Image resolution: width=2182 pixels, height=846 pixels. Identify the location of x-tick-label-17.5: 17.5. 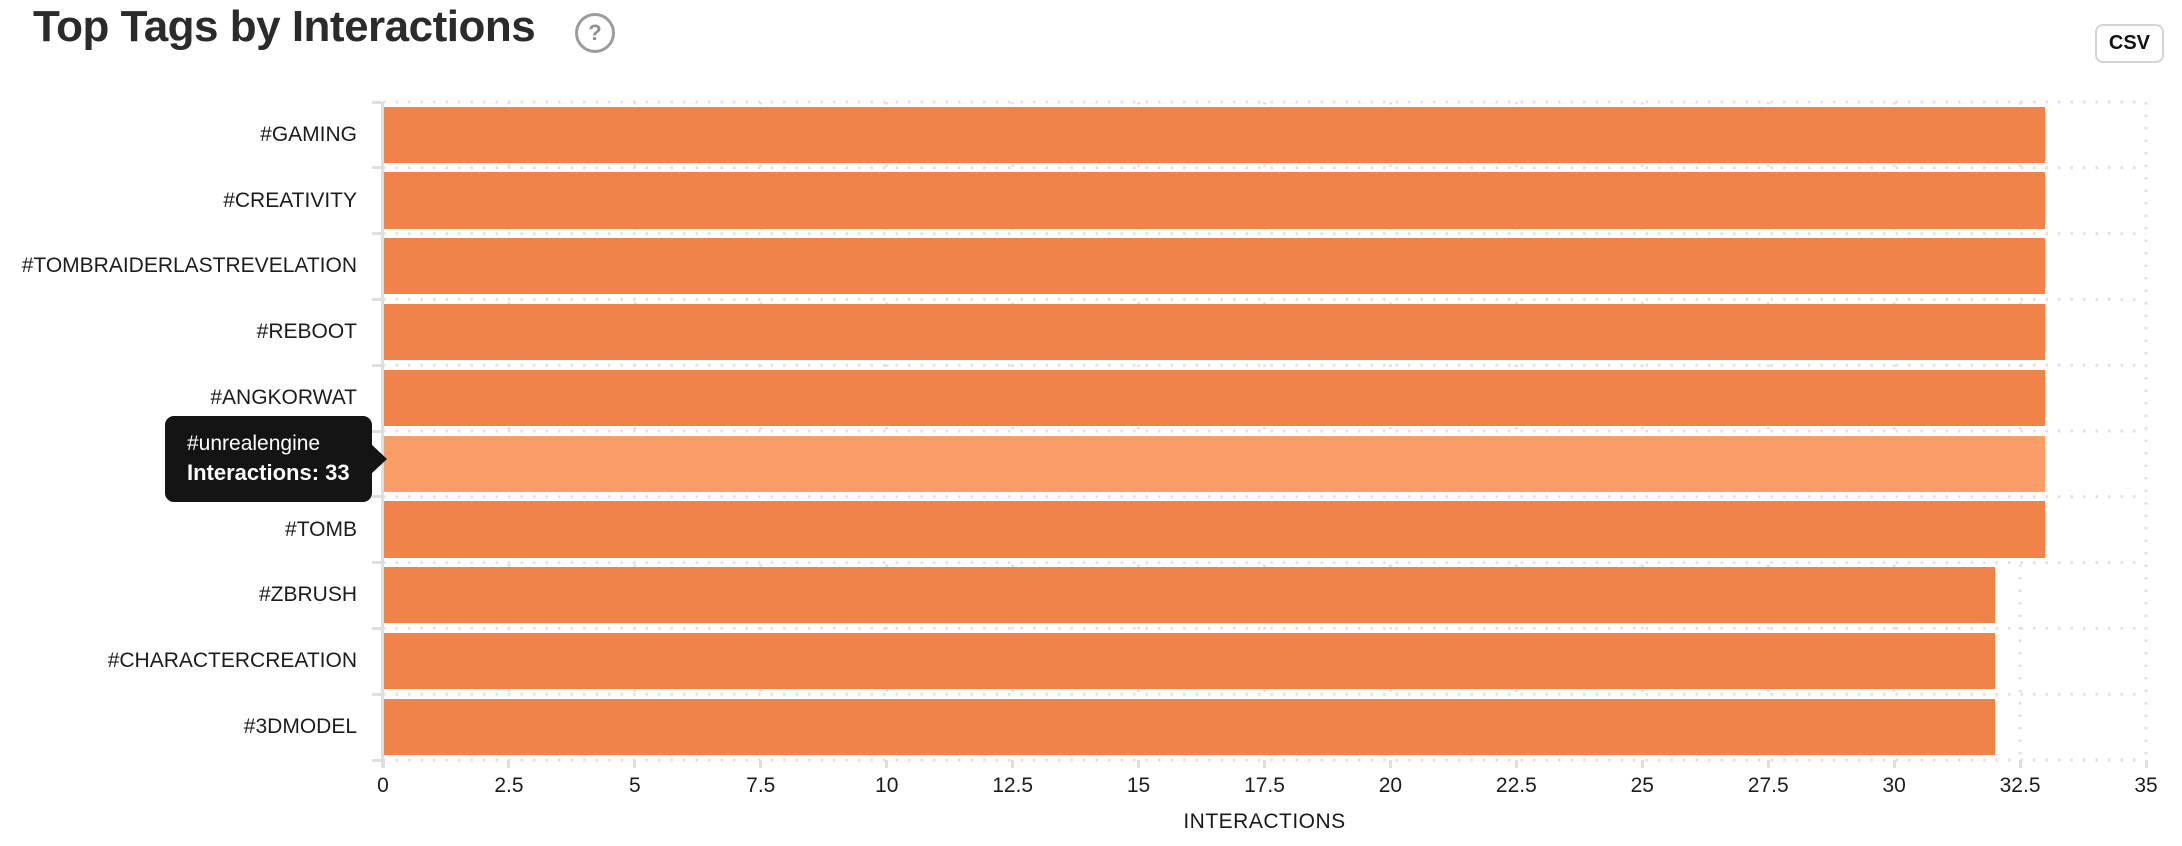
(1264, 785).